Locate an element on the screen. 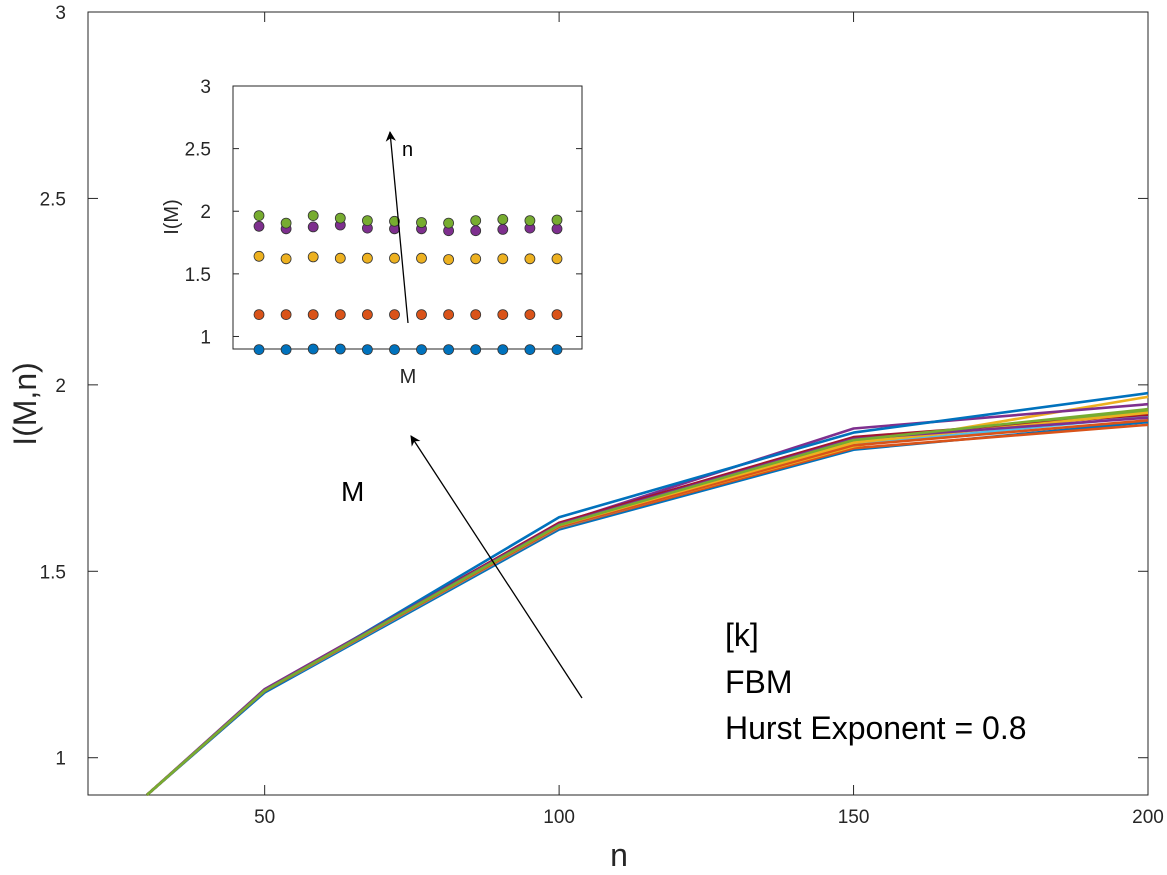  inset-axes: 1 1.5 2 2.5 3 is located at coordinates (384, 216).